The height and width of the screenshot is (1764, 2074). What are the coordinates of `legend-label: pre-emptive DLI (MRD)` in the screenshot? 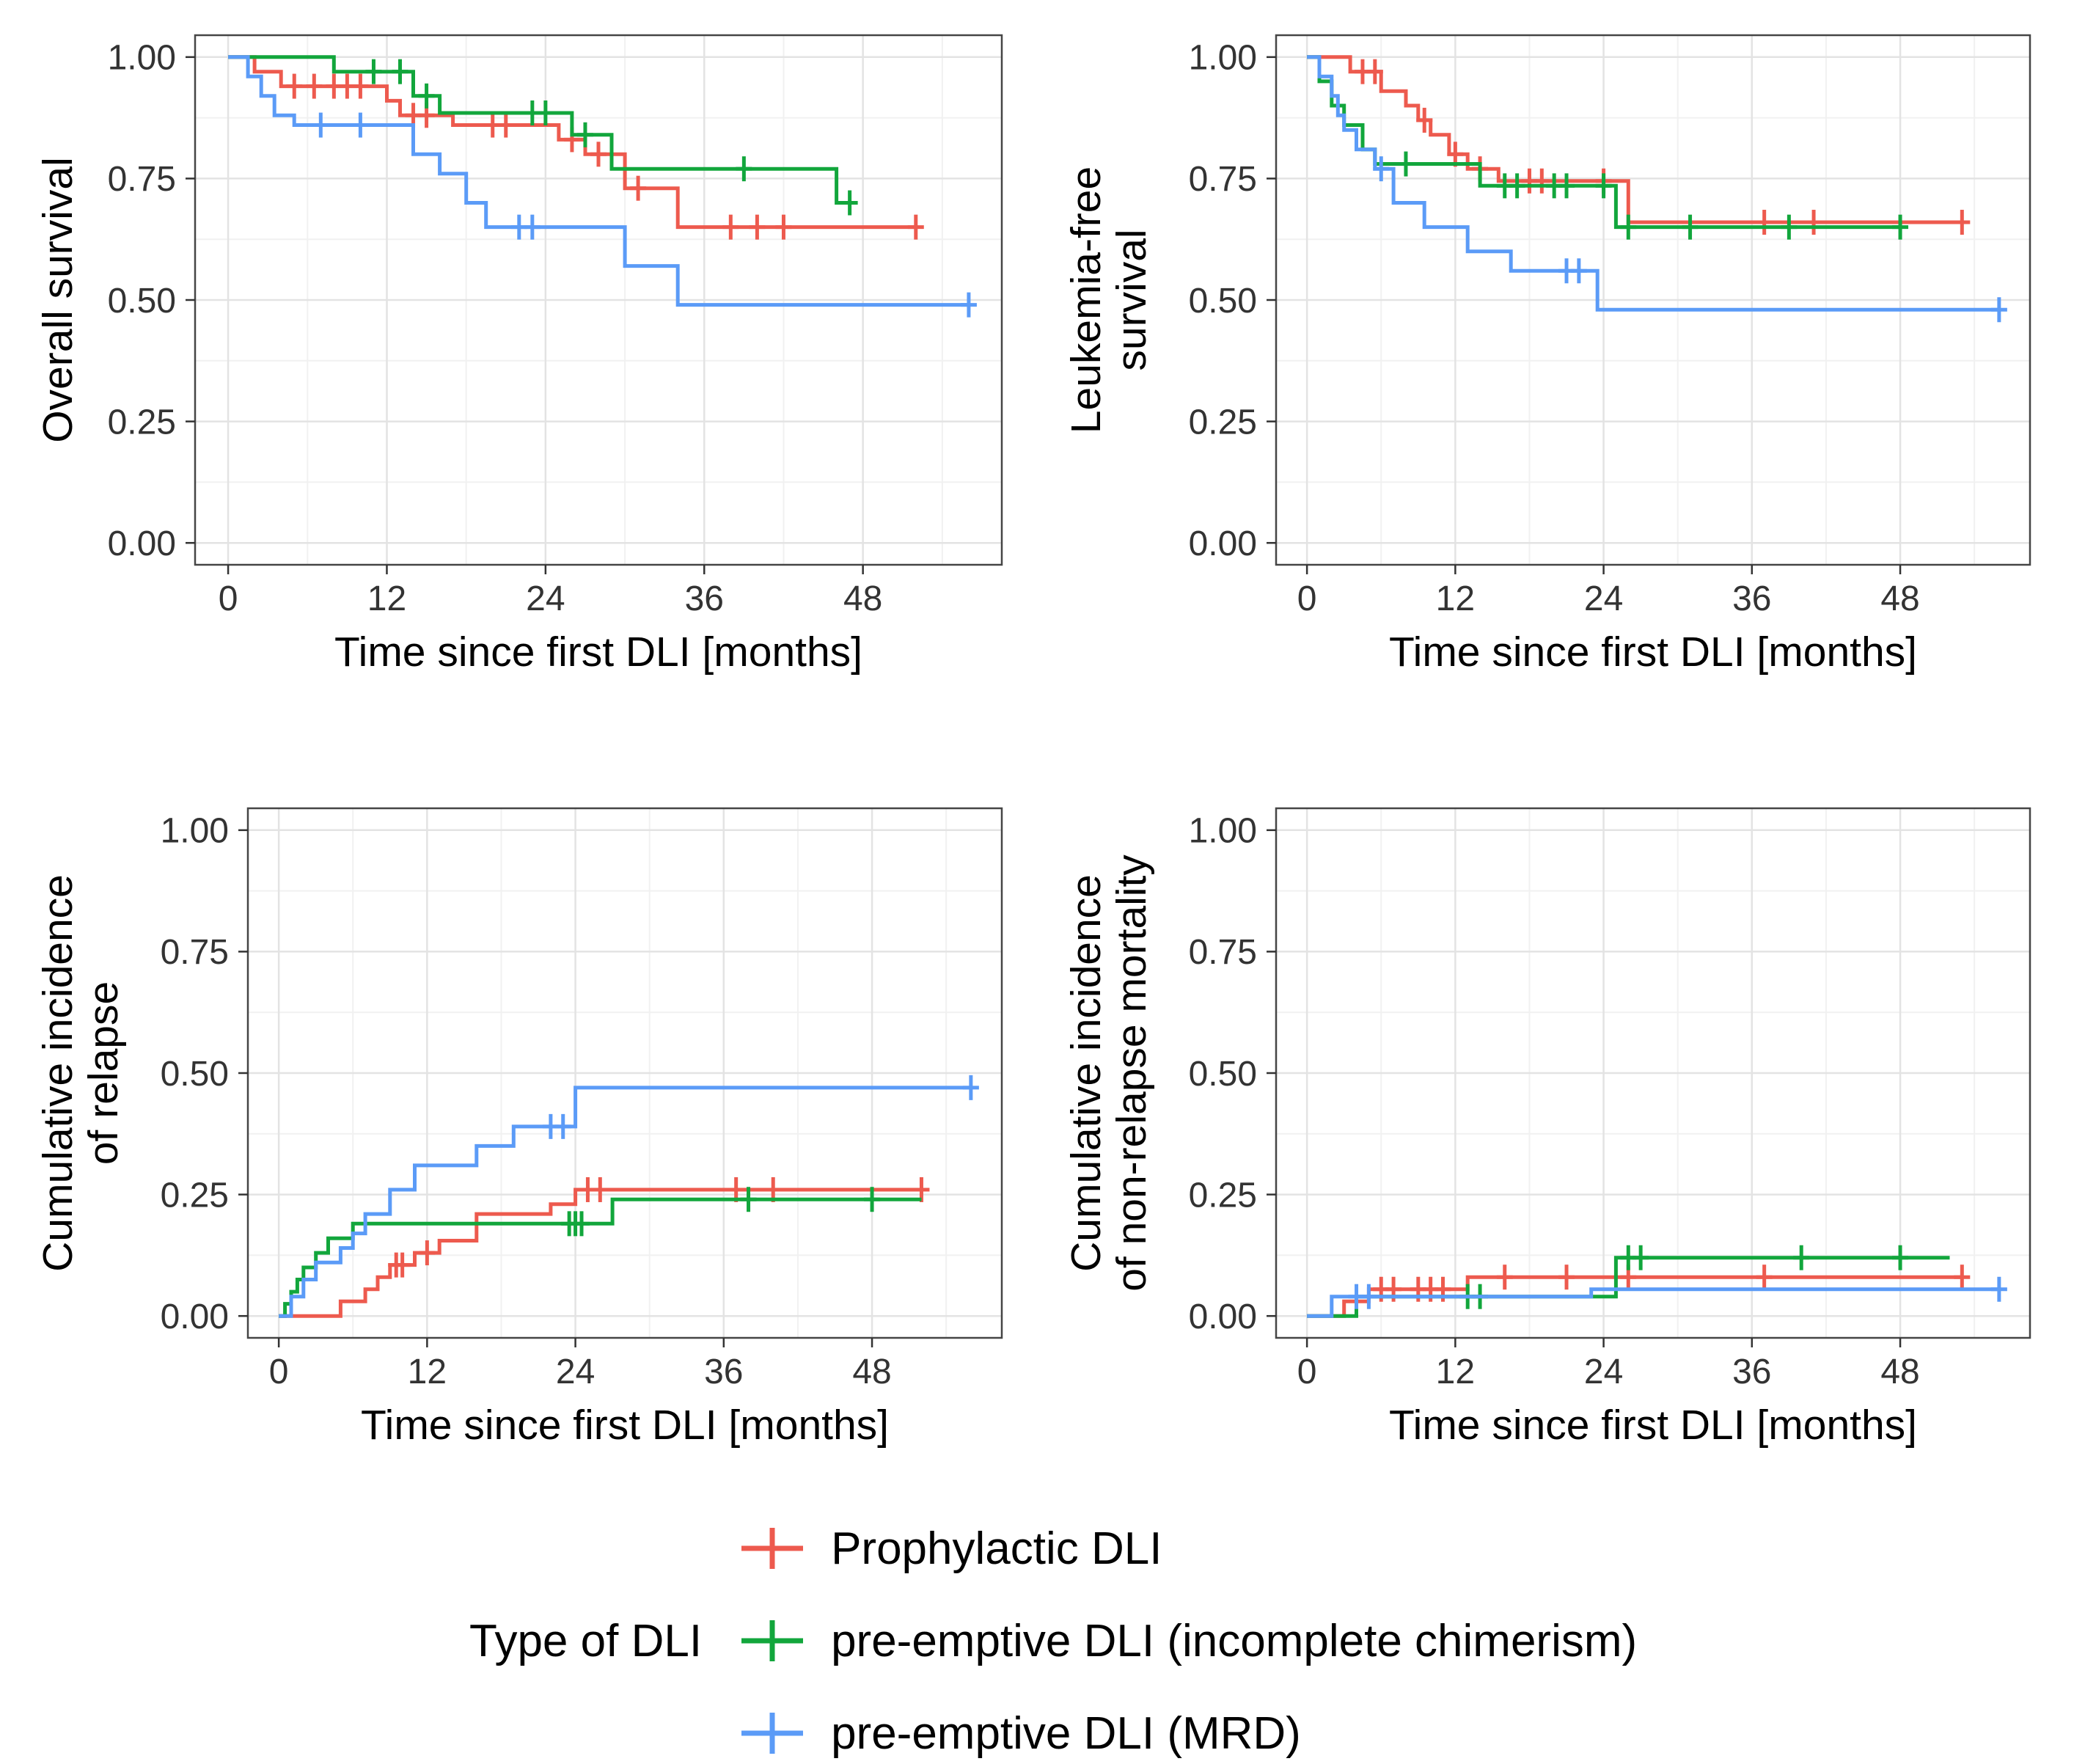 It's located at (1066, 1734).